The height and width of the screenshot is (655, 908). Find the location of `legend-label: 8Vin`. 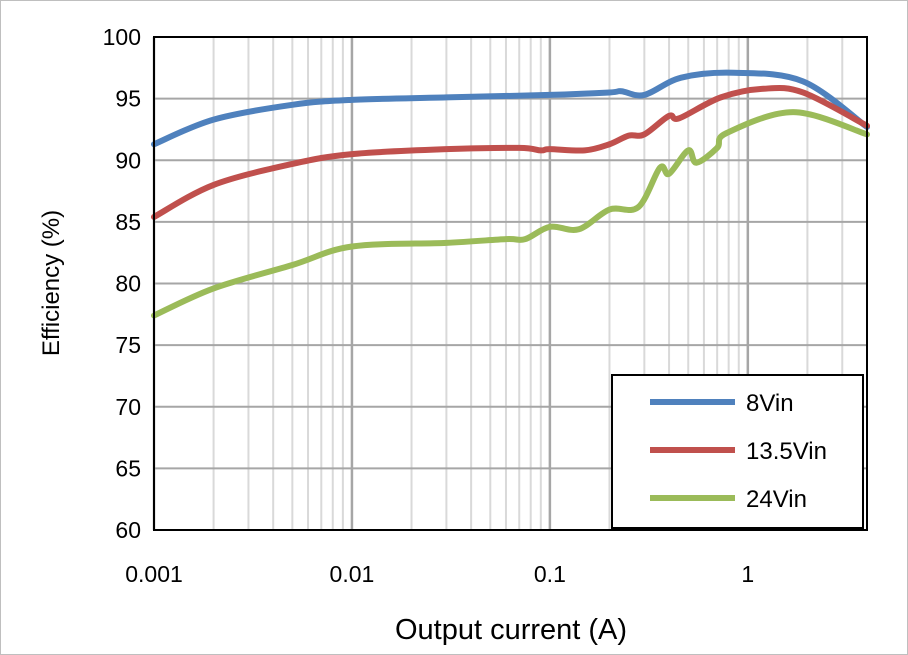

legend-label: 8Vin is located at coordinates (770, 403).